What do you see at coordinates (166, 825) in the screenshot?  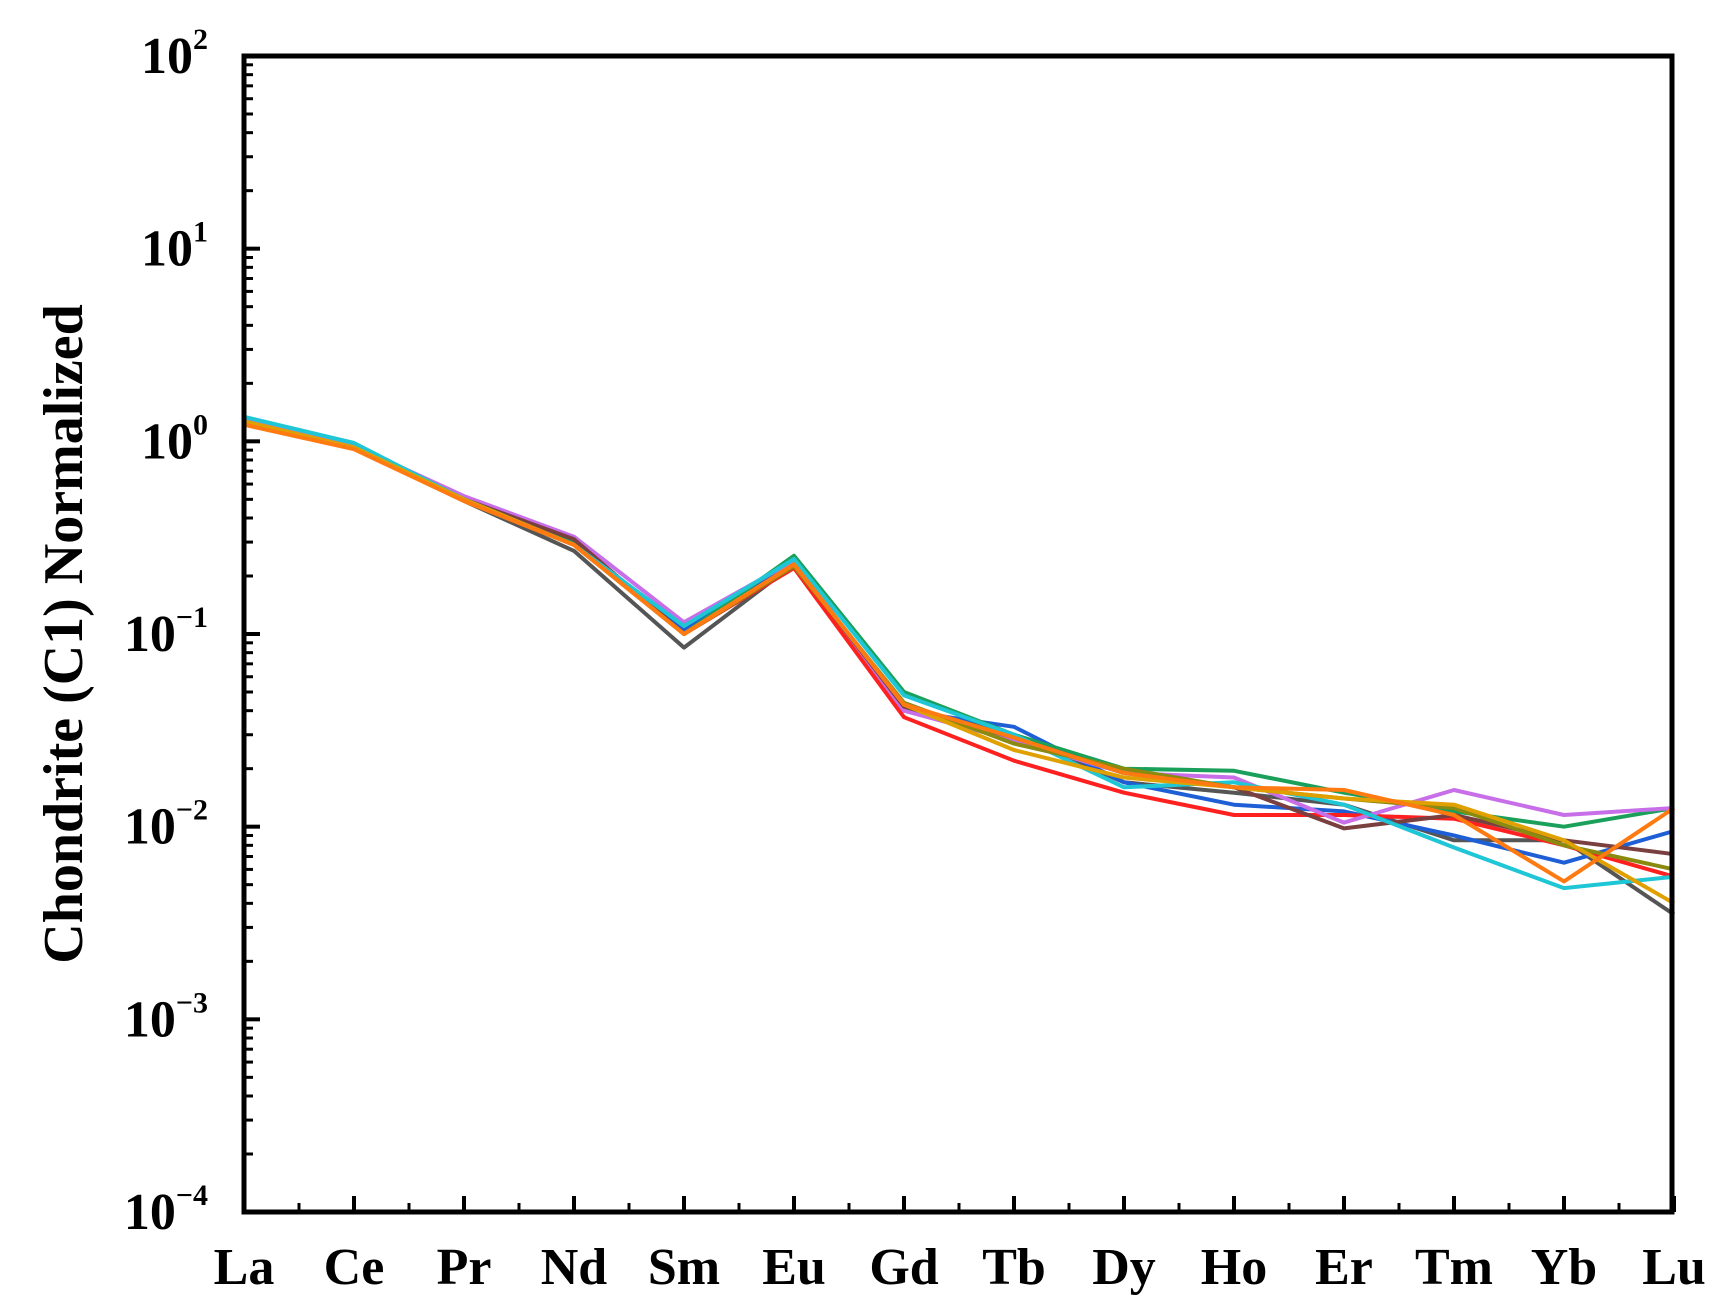 I see `y-tick-label: 10⁻²` at bounding box center [166, 825].